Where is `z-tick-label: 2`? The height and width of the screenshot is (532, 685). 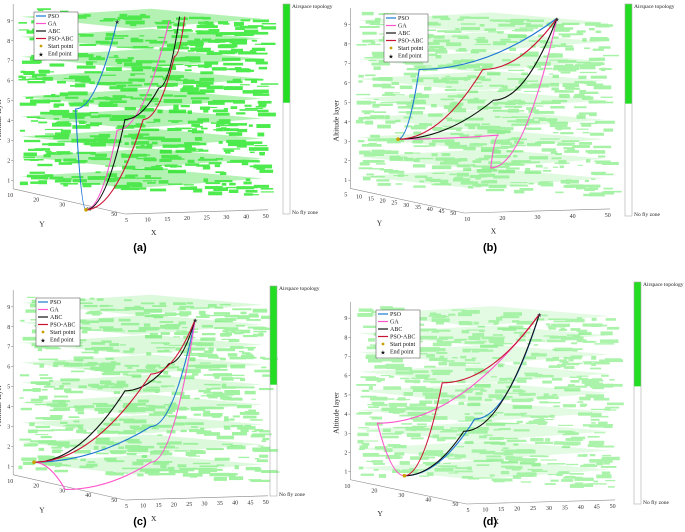 z-tick-label: 2 is located at coordinates (8, 447).